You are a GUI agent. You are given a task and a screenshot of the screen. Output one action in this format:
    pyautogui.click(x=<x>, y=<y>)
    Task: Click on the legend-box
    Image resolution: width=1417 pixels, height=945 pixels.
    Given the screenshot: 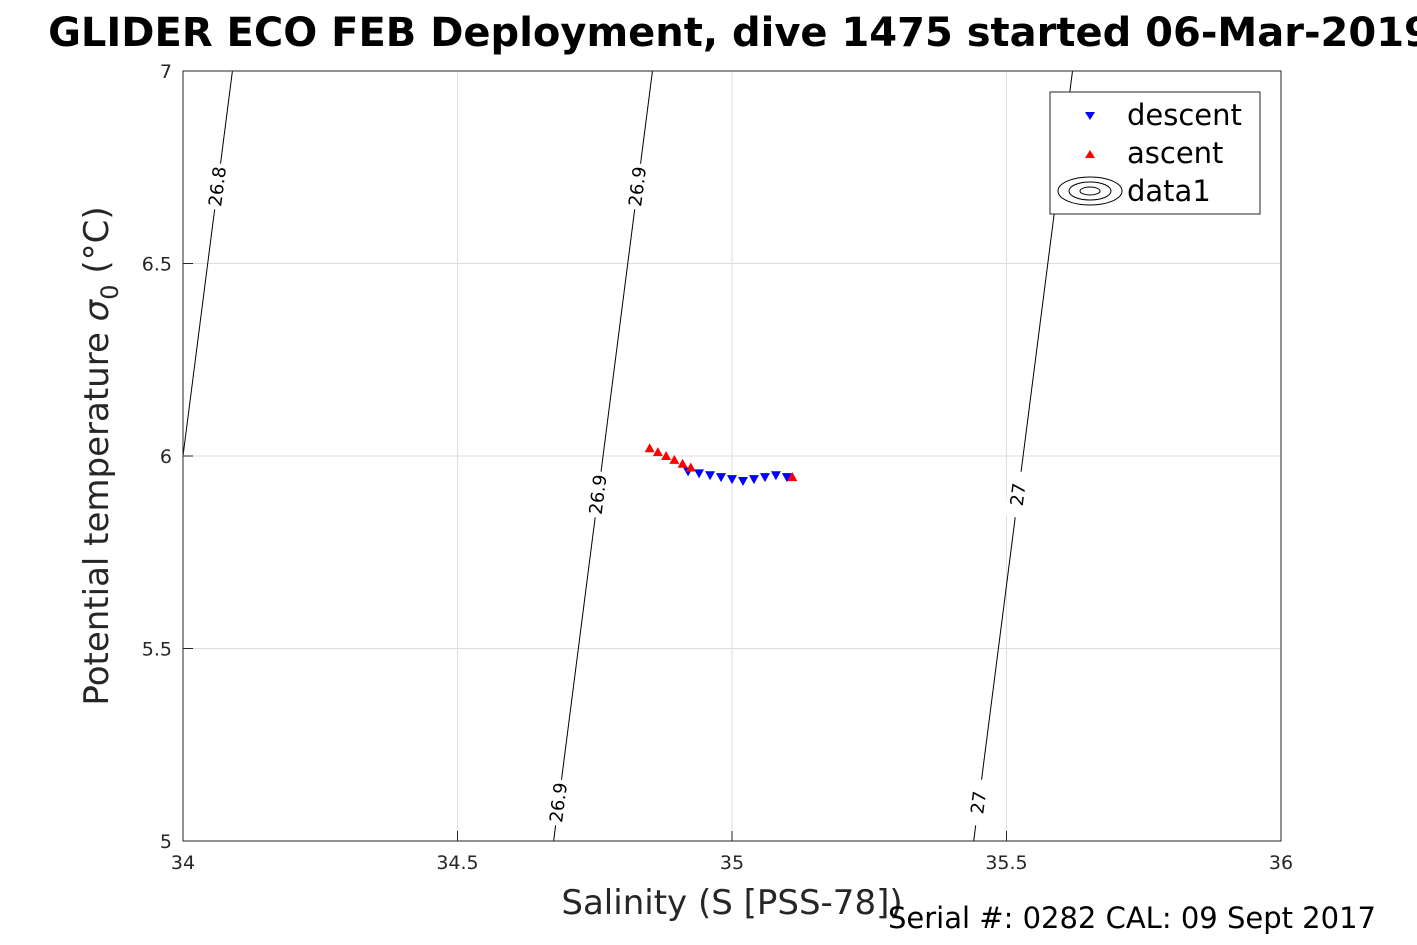 What is the action you would take?
    pyautogui.click(x=1155, y=153)
    